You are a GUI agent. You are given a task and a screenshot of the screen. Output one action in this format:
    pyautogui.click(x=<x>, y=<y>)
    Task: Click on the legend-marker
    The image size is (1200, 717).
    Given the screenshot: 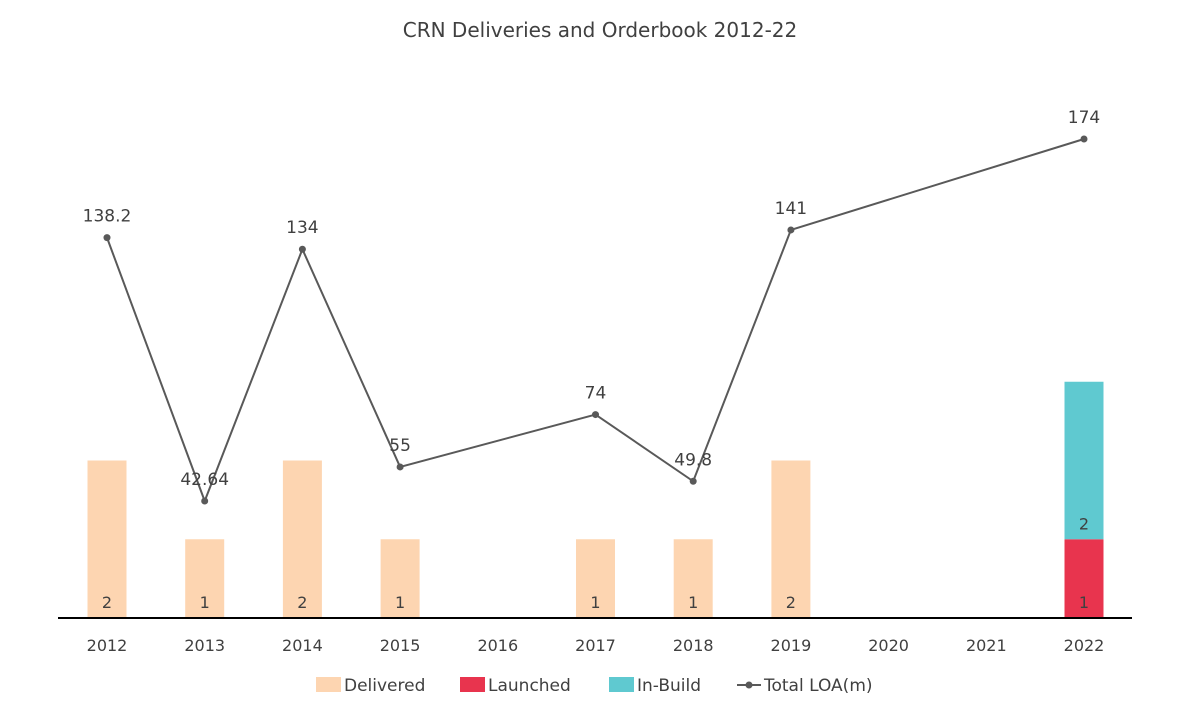 What is the action you would take?
    pyautogui.click(x=749, y=685)
    